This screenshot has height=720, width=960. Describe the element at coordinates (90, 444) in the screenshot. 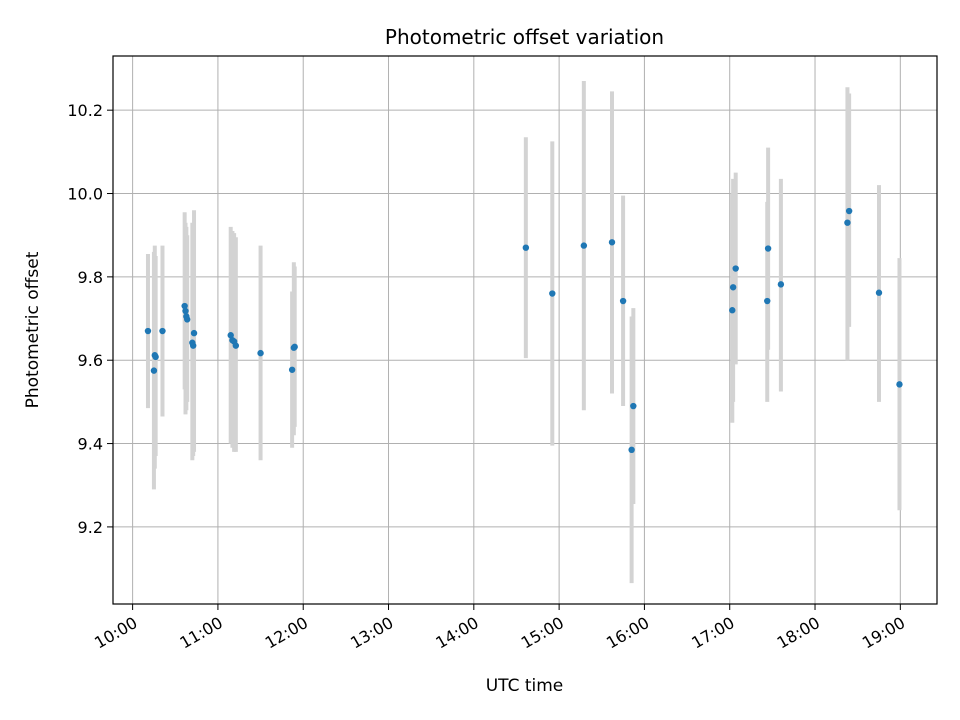

I see `y-tick-label: 9.4` at that location.